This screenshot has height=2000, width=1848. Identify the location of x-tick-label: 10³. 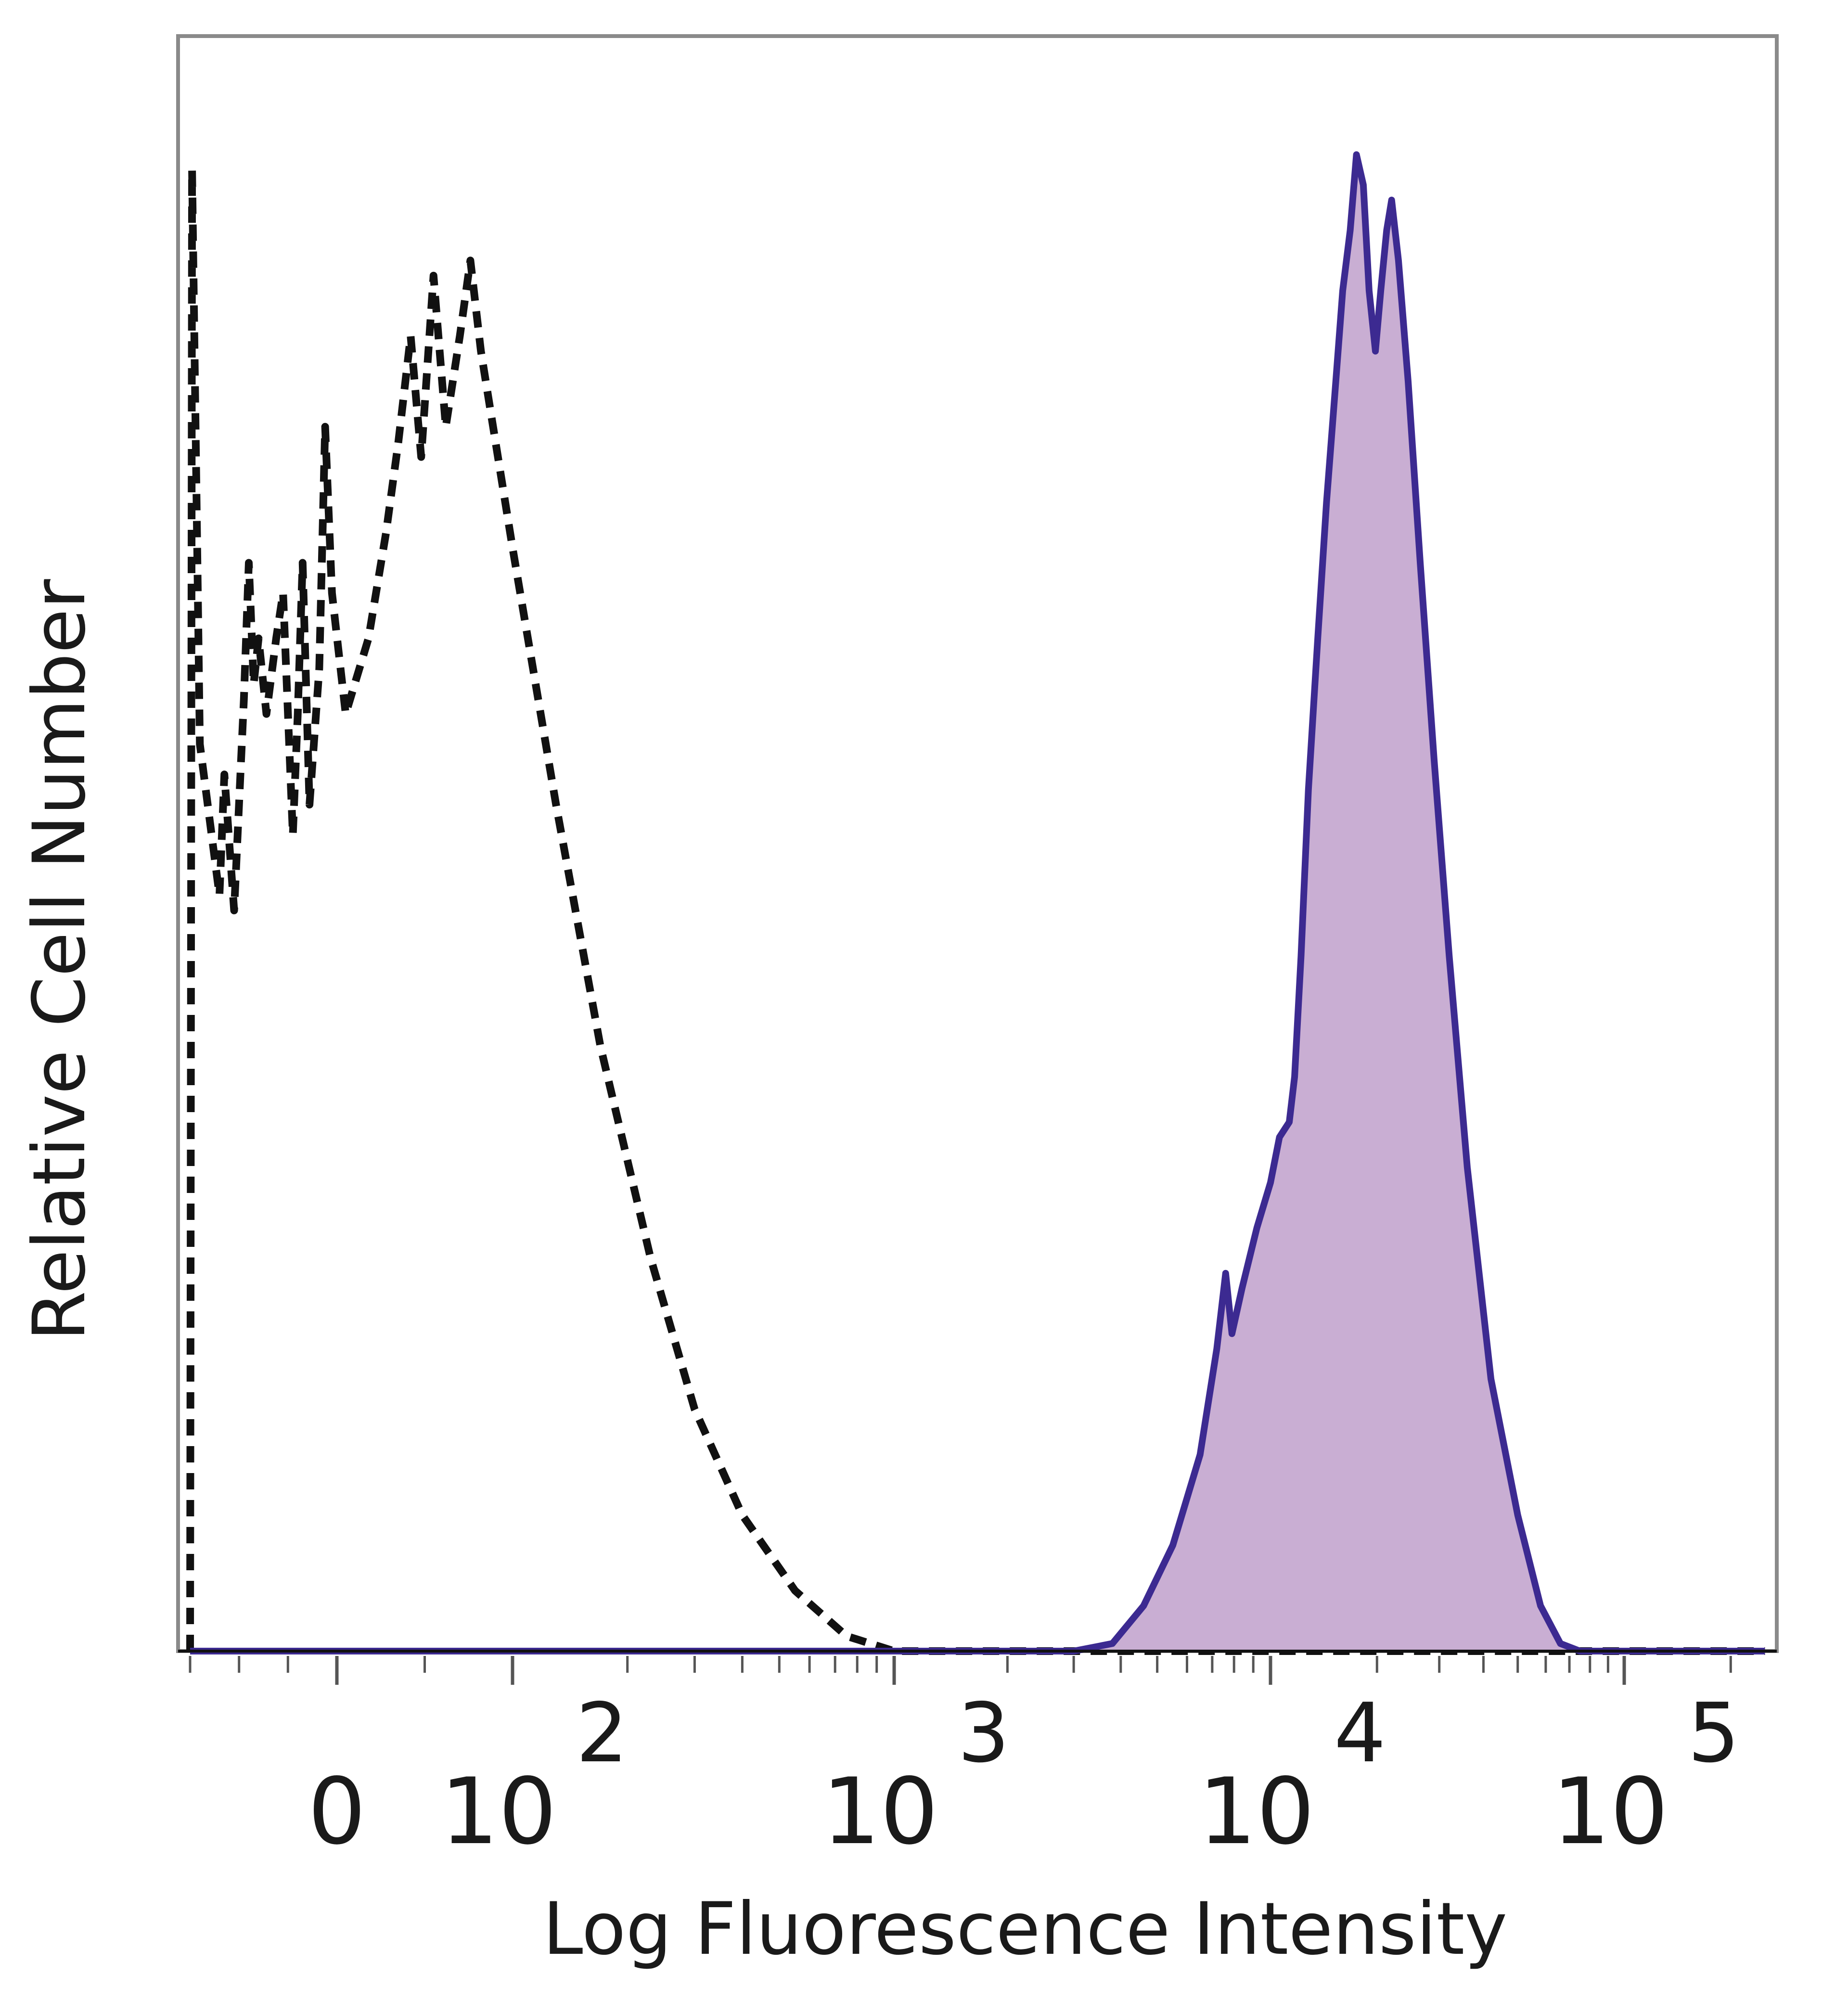
(916, 1775).